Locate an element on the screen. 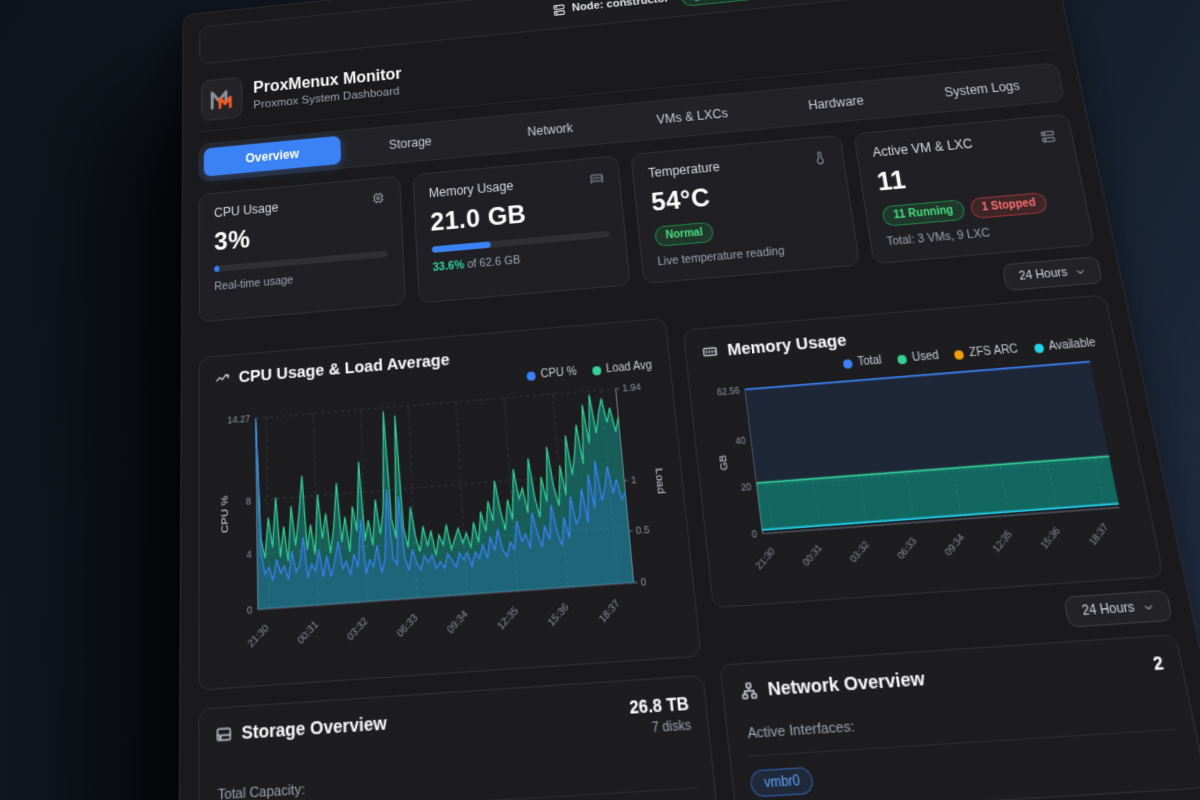 The width and height of the screenshot is (1200, 800). app-logo is located at coordinates (221, 99).